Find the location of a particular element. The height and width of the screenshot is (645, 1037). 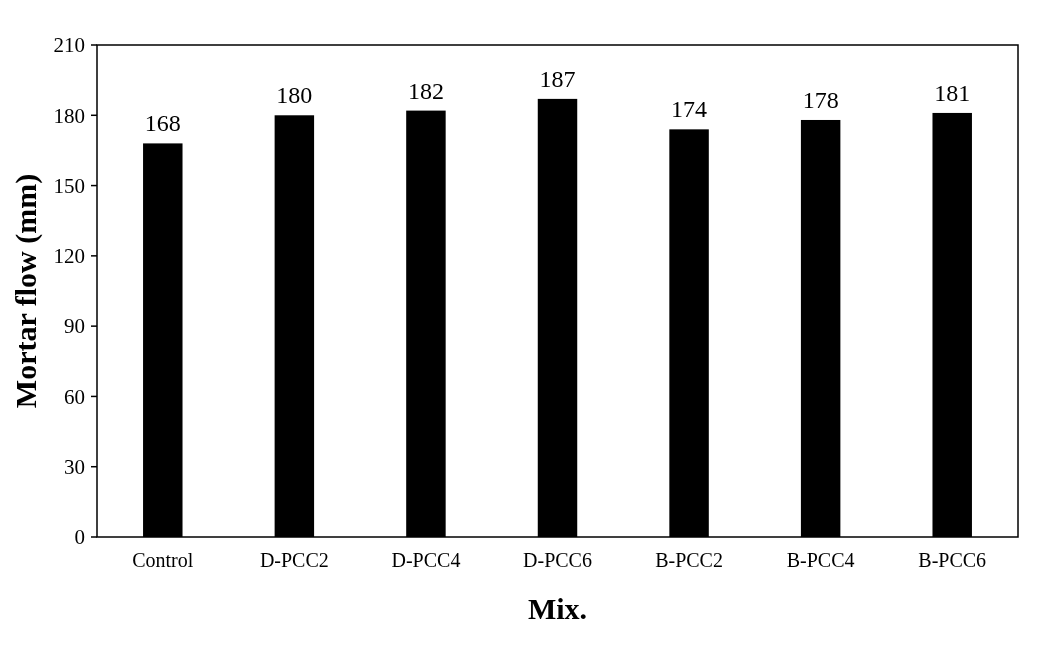

data-label: 180 is located at coordinates (294, 95).